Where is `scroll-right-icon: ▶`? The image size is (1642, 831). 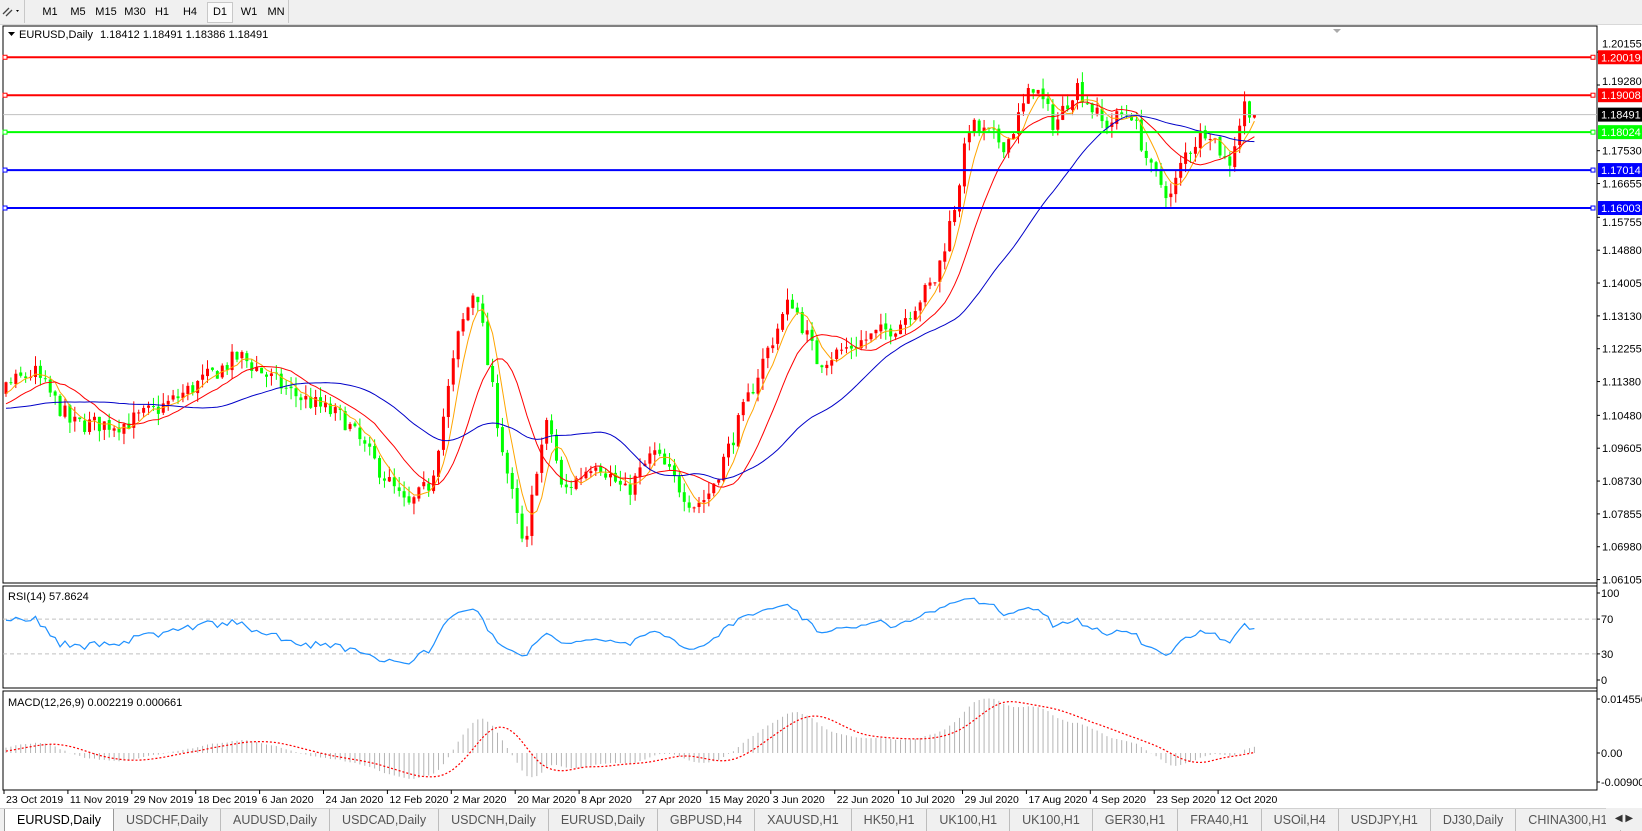 scroll-right-icon: ▶ is located at coordinates (1629, 818).